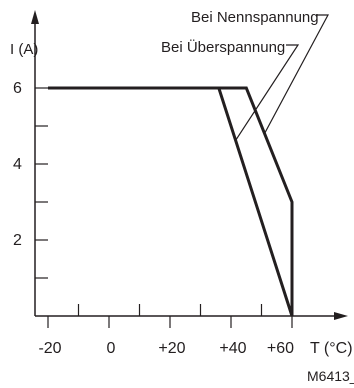 The height and width of the screenshot is (388, 354). What do you see at coordinates (280, 348) in the screenshot?
I see `x-tick-label: +60` at bounding box center [280, 348].